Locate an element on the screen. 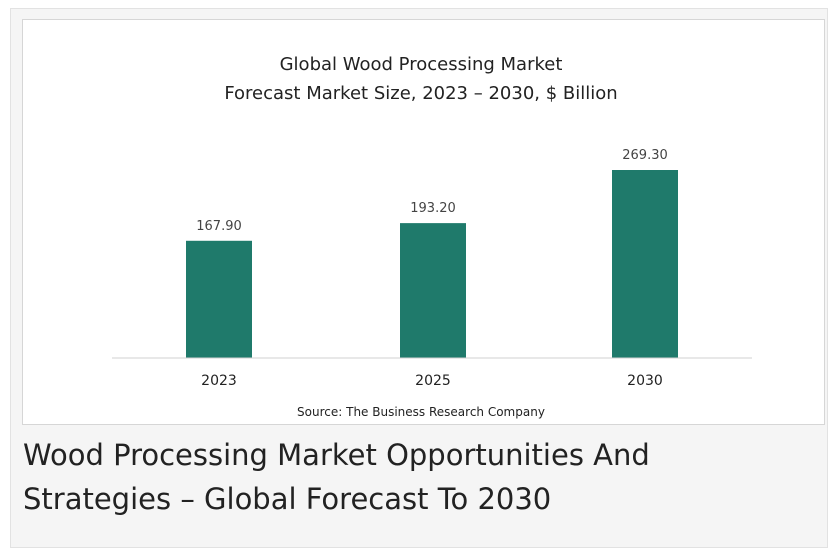 Image resolution: width=836 pixels, height=550 pixels. data-label-2025: 193.20 is located at coordinates (433, 208).